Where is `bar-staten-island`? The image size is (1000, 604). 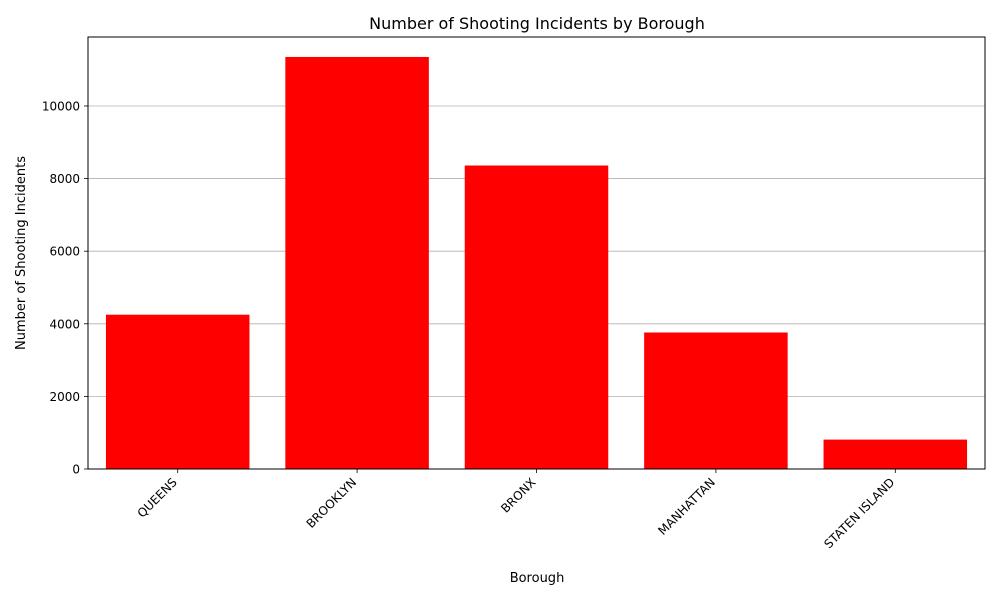
bar-staten-island is located at coordinates (895, 454).